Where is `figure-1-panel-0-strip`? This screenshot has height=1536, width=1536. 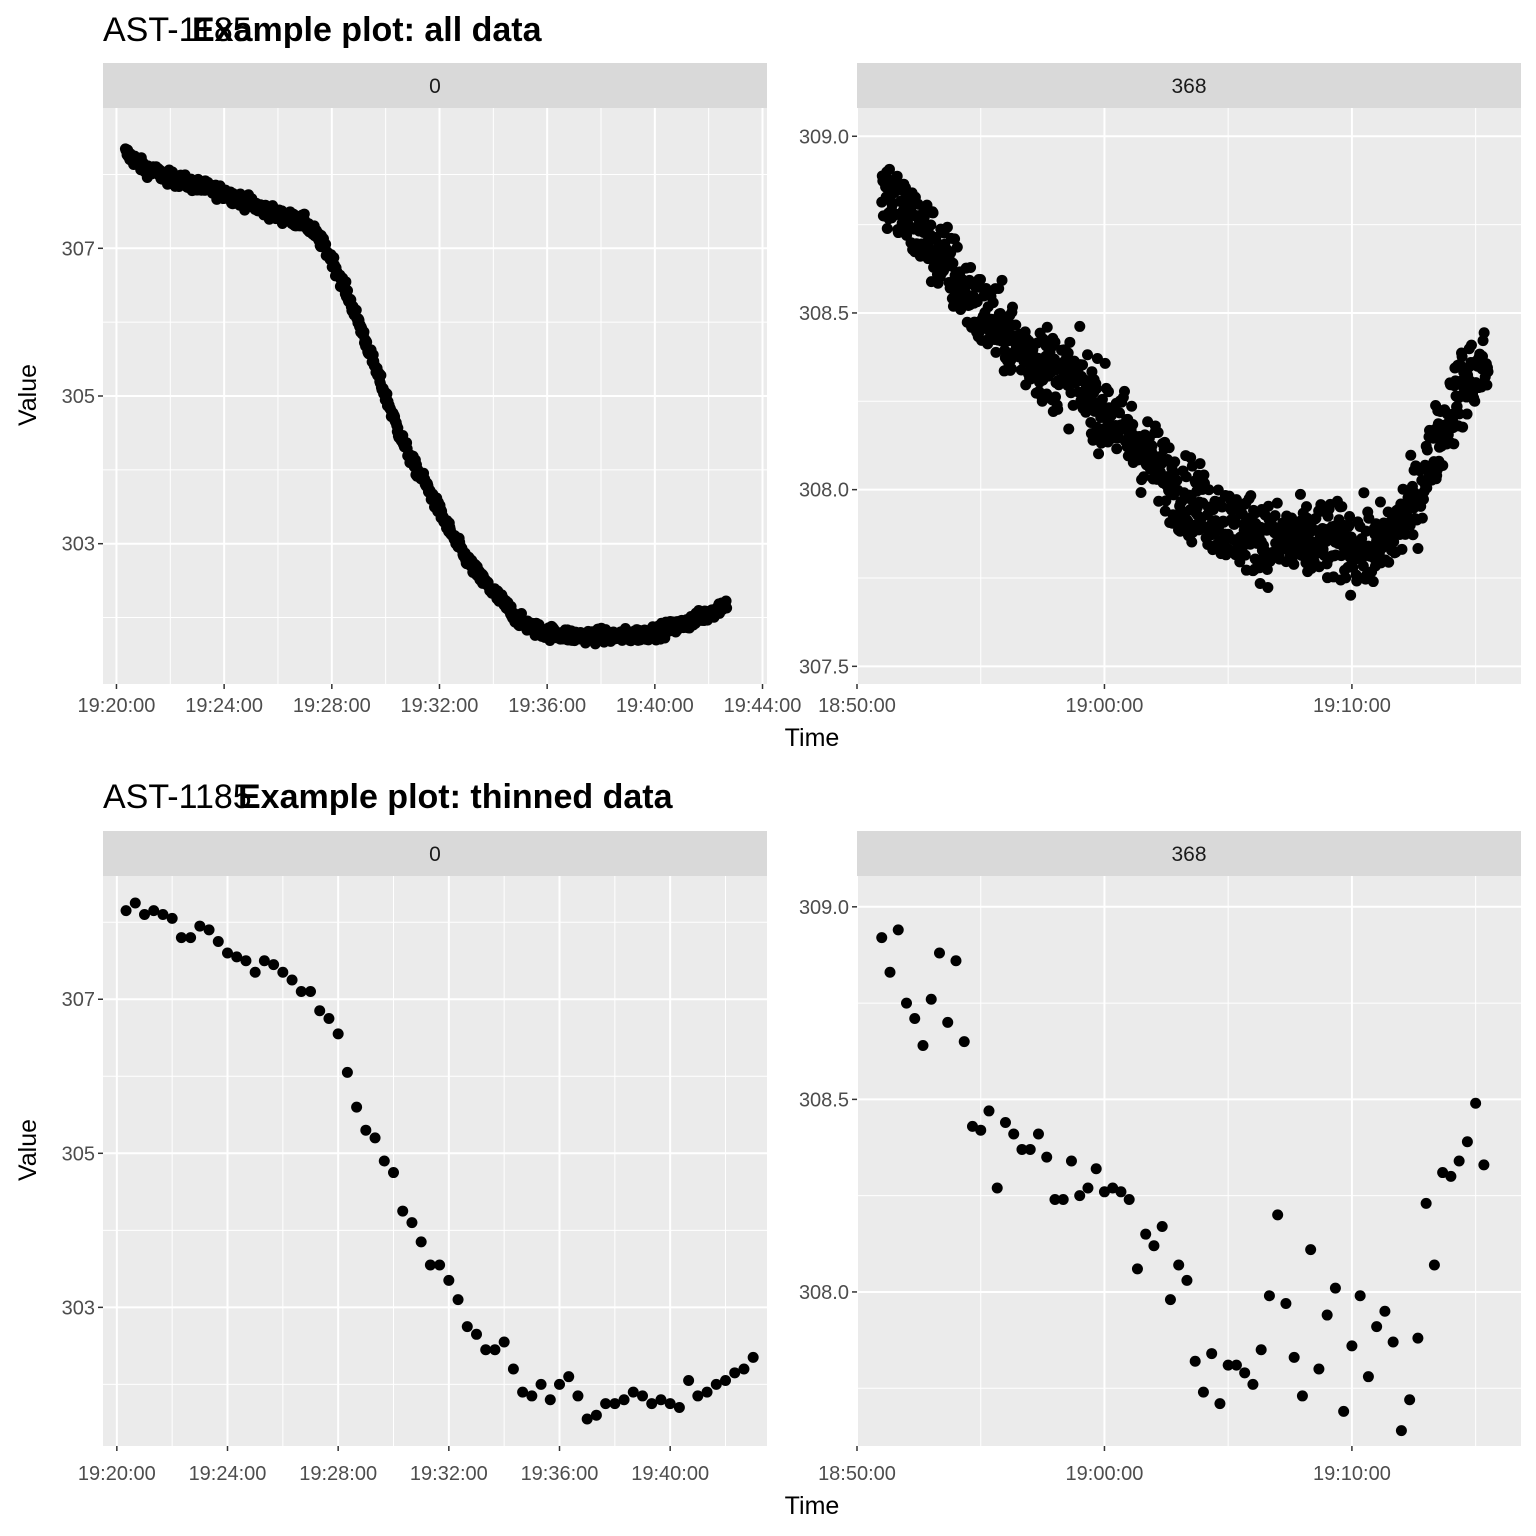
figure-1-panel-0-strip is located at coordinates (435, 85).